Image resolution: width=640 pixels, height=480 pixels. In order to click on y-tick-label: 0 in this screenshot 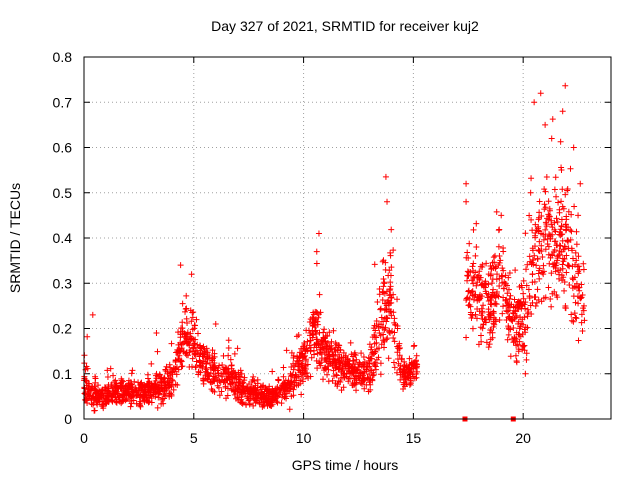, I will do `click(68, 419)`.